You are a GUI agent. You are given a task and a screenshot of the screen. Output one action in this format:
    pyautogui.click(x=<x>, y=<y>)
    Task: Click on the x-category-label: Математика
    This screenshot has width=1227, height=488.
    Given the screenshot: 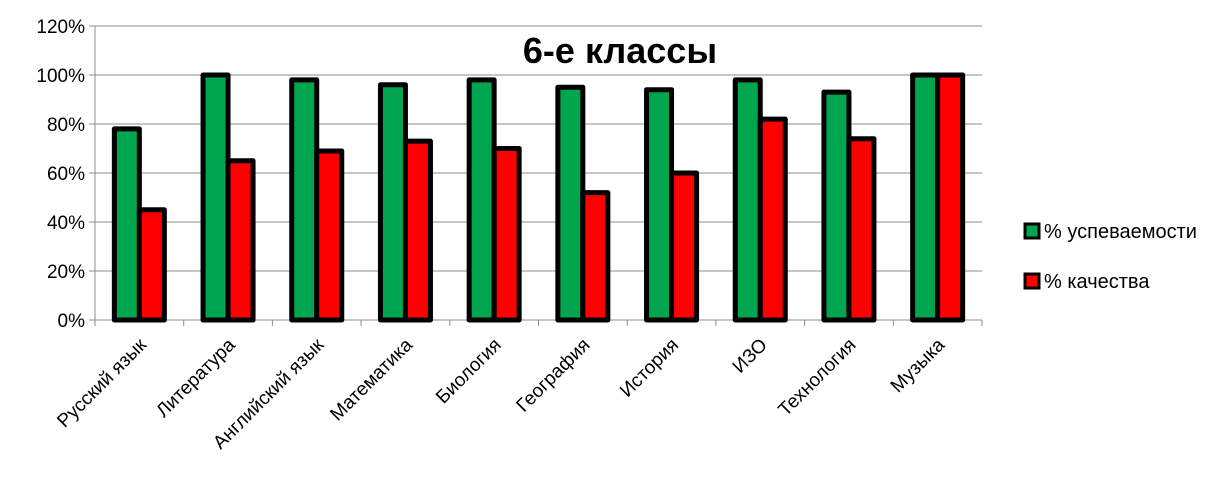 What is the action you would take?
    pyautogui.click(x=371, y=379)
    